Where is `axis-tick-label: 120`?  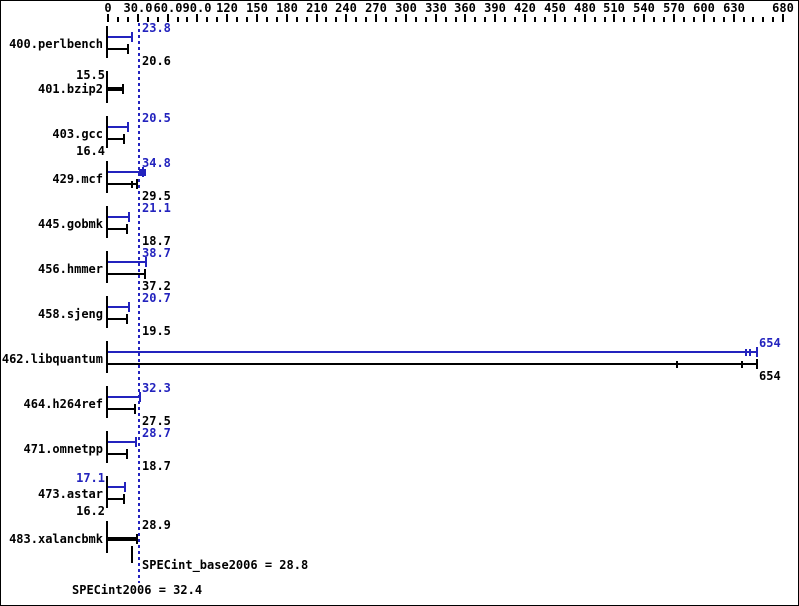 axis-tick-label: 120 is located at coordinates (227, 8).